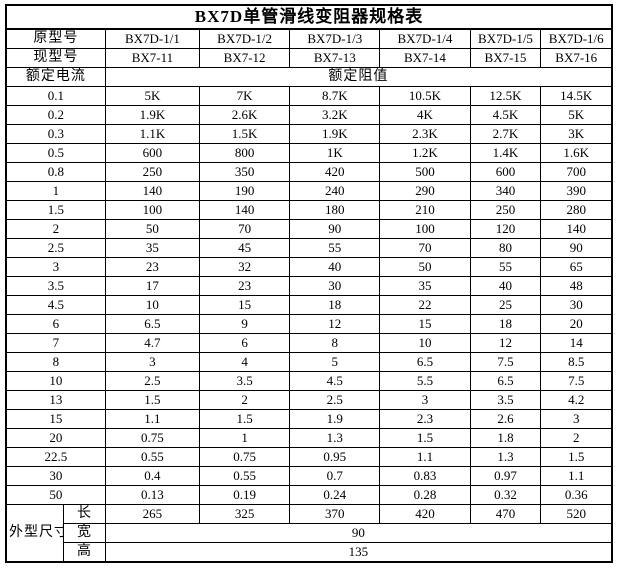 This screenshot has height=579, width=621. I want to click on resistance-value-cell: 30, so click(576, 305).